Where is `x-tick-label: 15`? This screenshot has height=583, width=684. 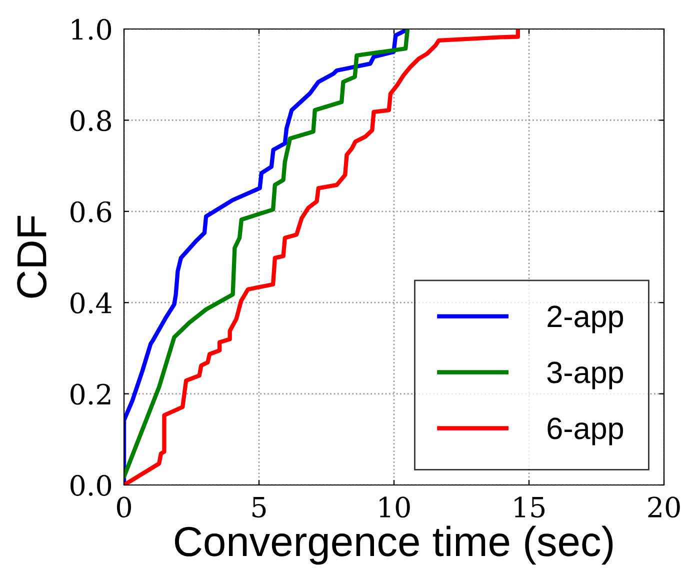 x-tick-label: 15 is located at coordinates (529, 507).